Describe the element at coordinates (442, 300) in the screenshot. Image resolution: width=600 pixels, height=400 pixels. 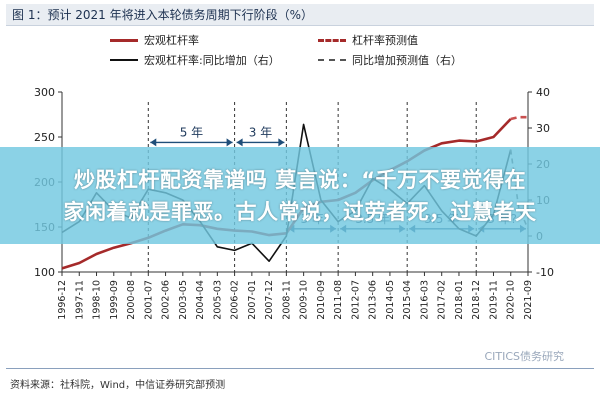
I see `x-tick-label: 2017-02` at that location.